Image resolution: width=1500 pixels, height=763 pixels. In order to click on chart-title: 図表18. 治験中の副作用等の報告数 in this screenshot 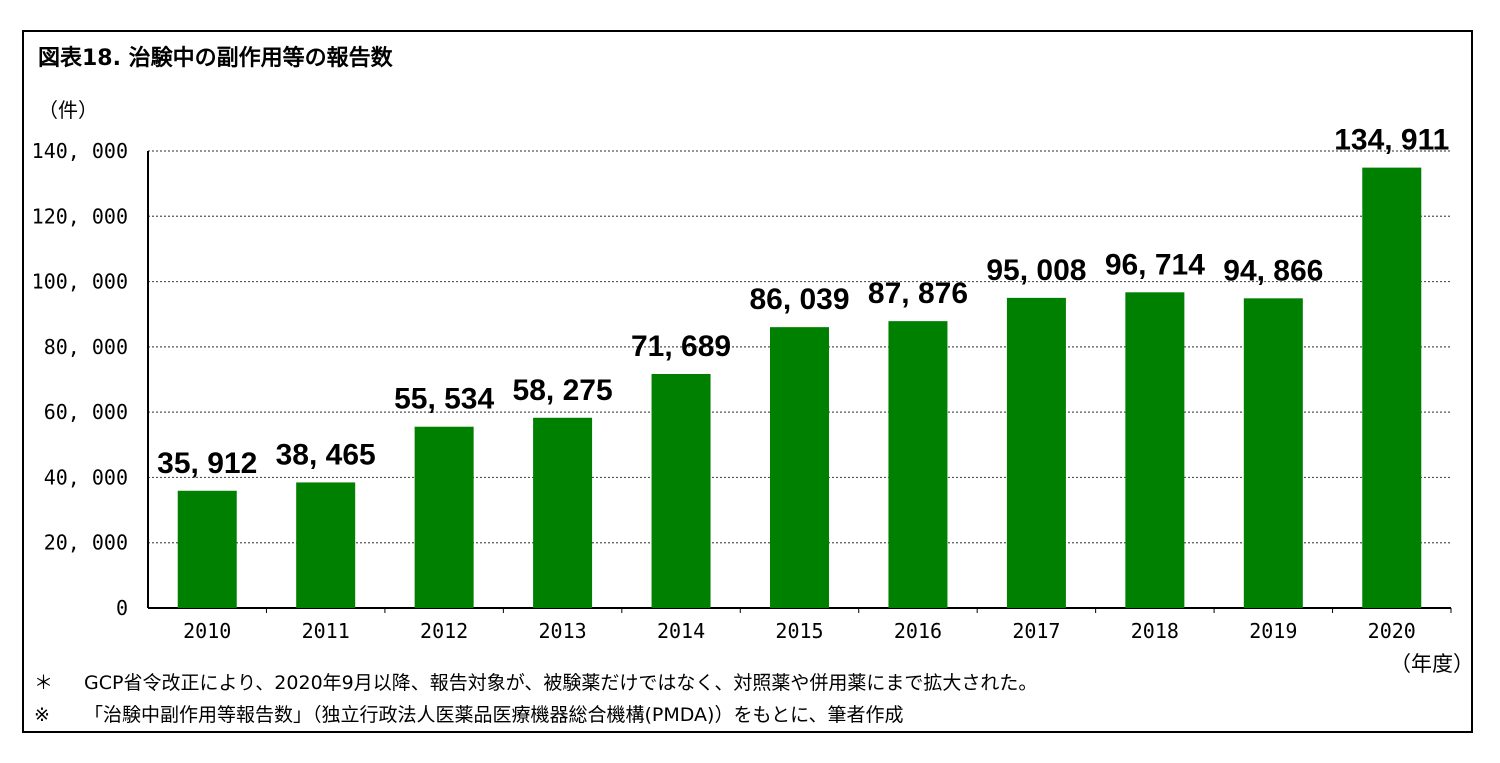, I will do `click(215, 58)`.